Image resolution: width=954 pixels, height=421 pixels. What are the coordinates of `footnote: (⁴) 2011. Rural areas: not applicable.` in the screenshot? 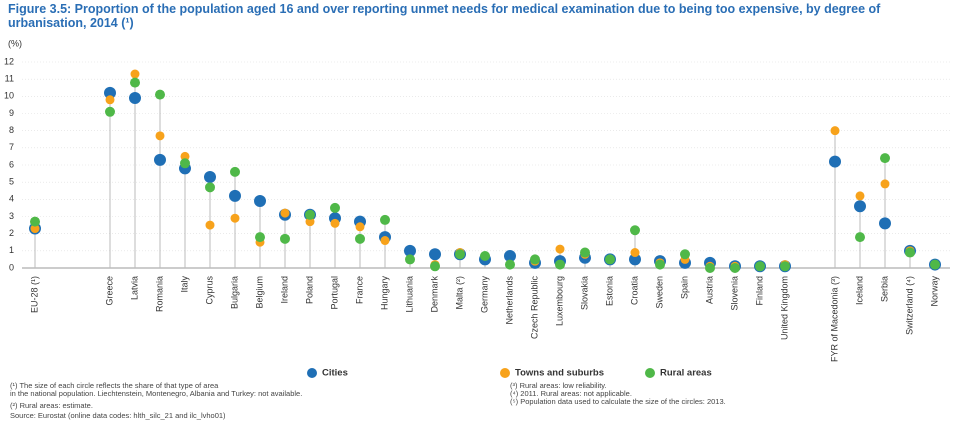 It's located at (571, 393).